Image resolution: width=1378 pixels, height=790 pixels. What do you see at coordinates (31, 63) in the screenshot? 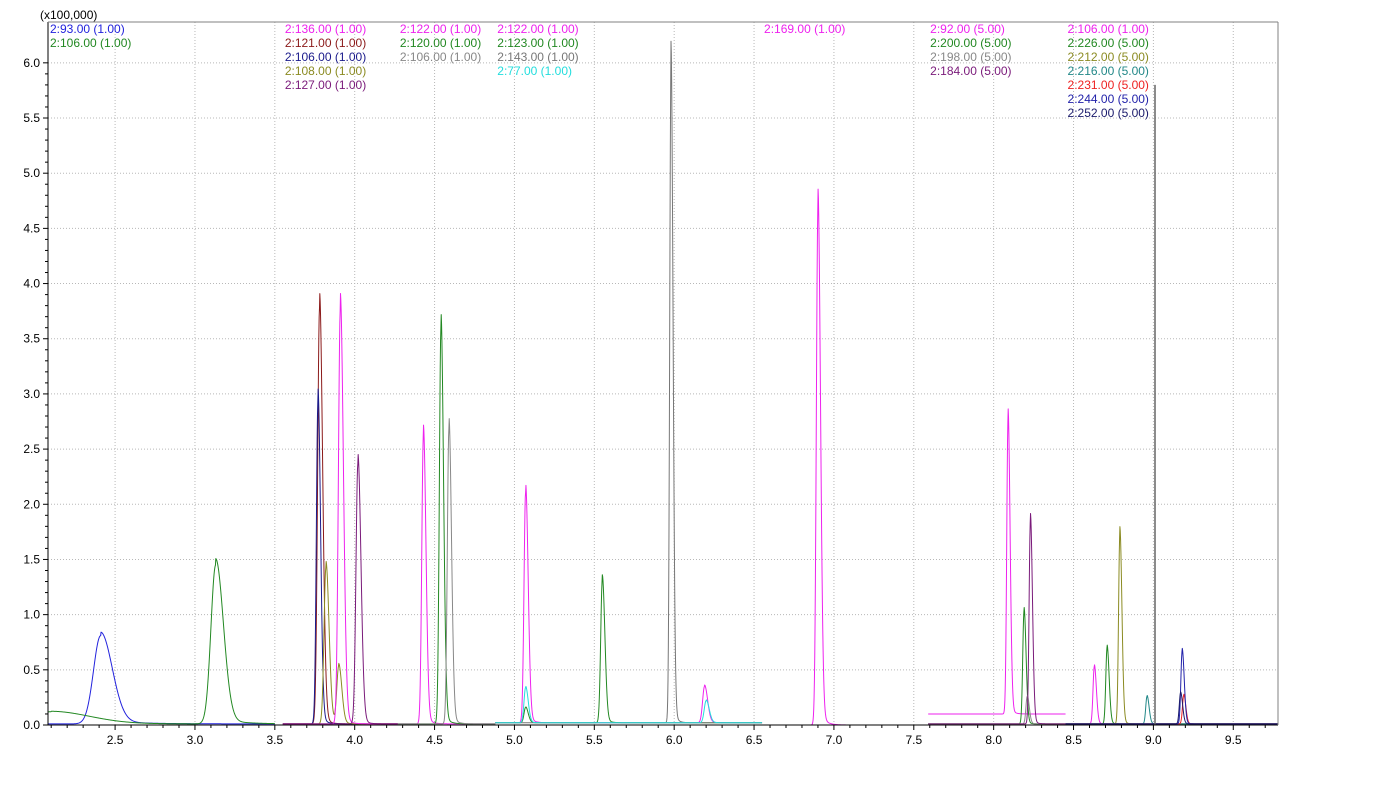
I see `y-tick-label: 6.0` at bounding box center [31, 63].